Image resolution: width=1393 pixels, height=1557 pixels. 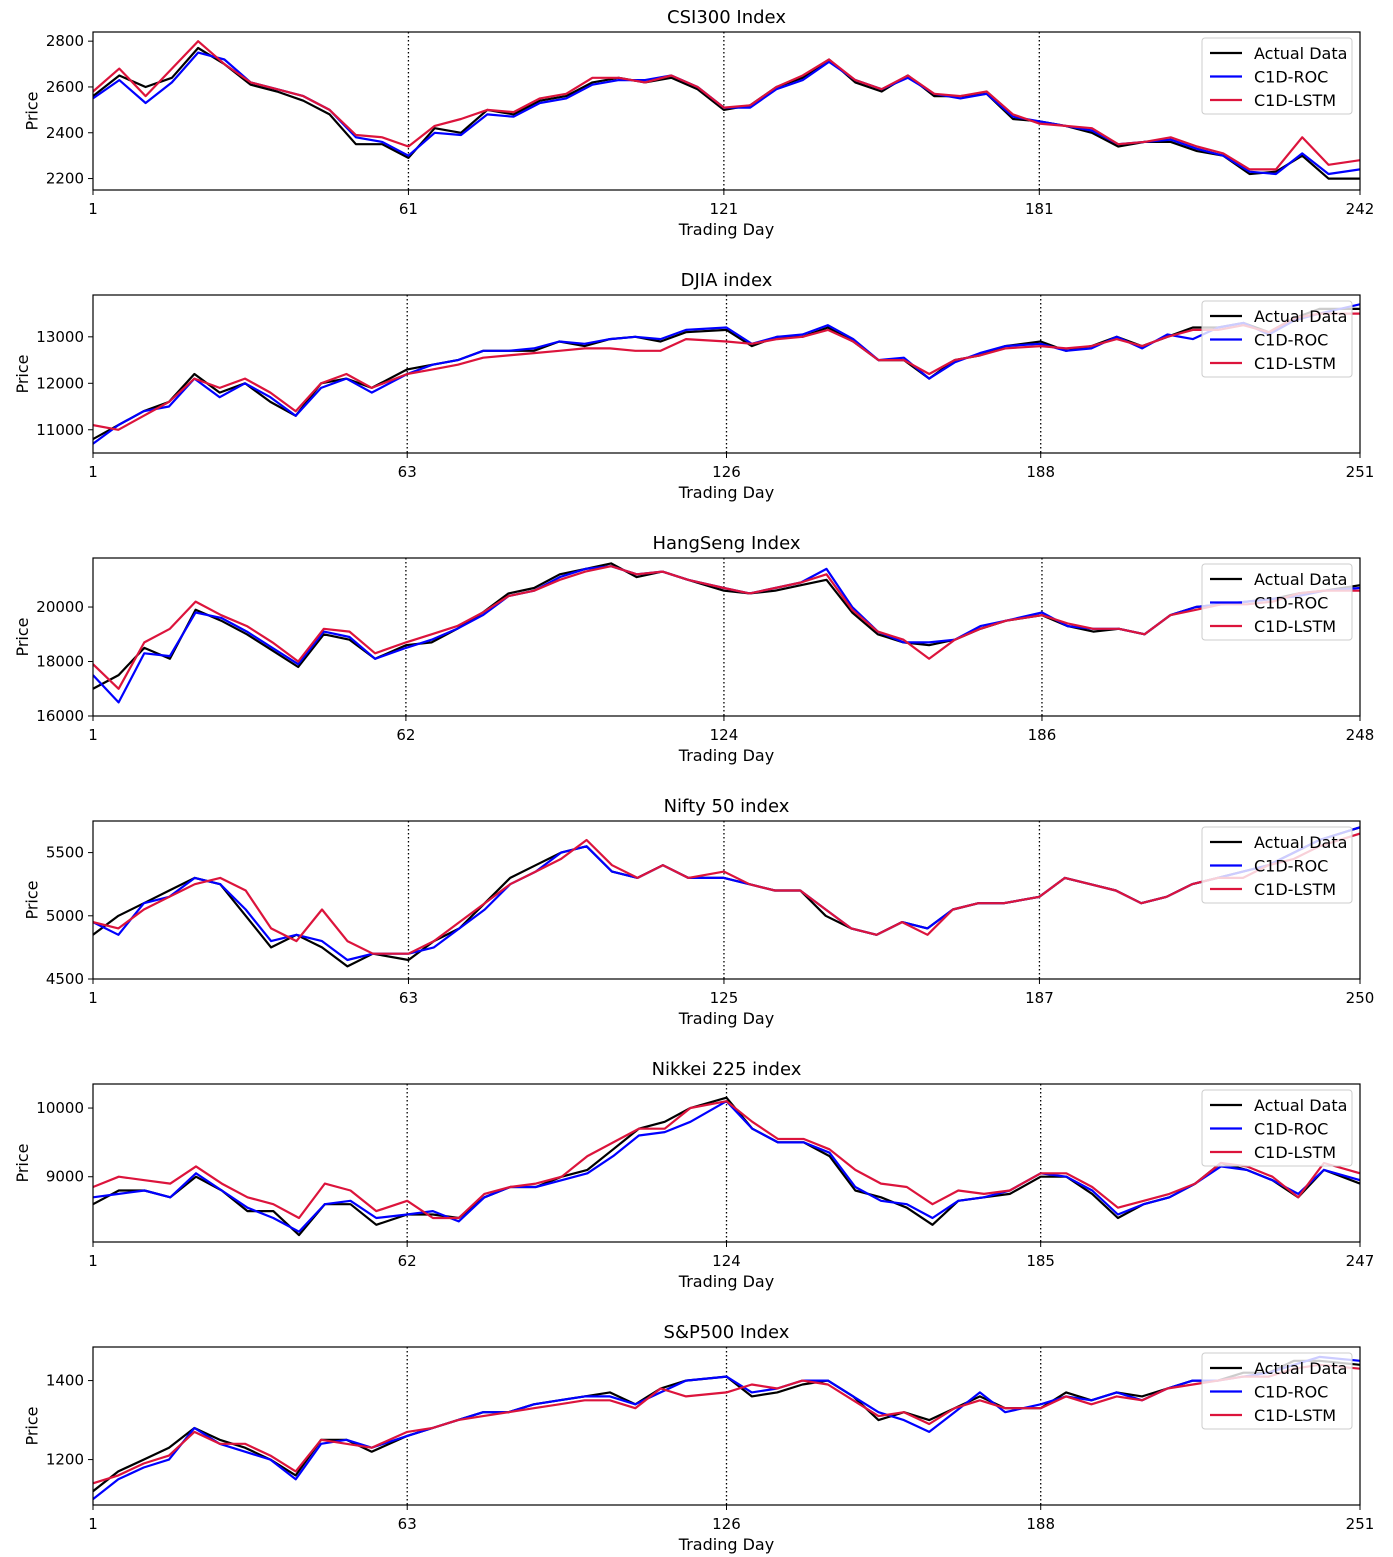 What do you see at coordinates (724, 998) in the screenshot?
I see `x-tick-label: 125` at bounding box center [724, 998].